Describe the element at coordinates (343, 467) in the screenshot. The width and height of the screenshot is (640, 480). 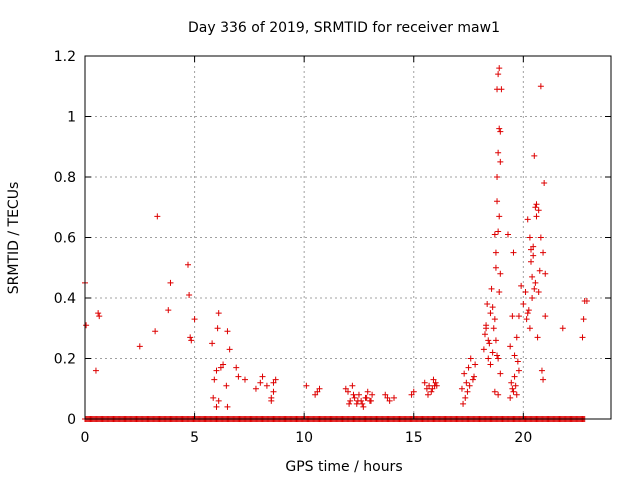
I see `x-axis-label: GPS time / hours` at that location.